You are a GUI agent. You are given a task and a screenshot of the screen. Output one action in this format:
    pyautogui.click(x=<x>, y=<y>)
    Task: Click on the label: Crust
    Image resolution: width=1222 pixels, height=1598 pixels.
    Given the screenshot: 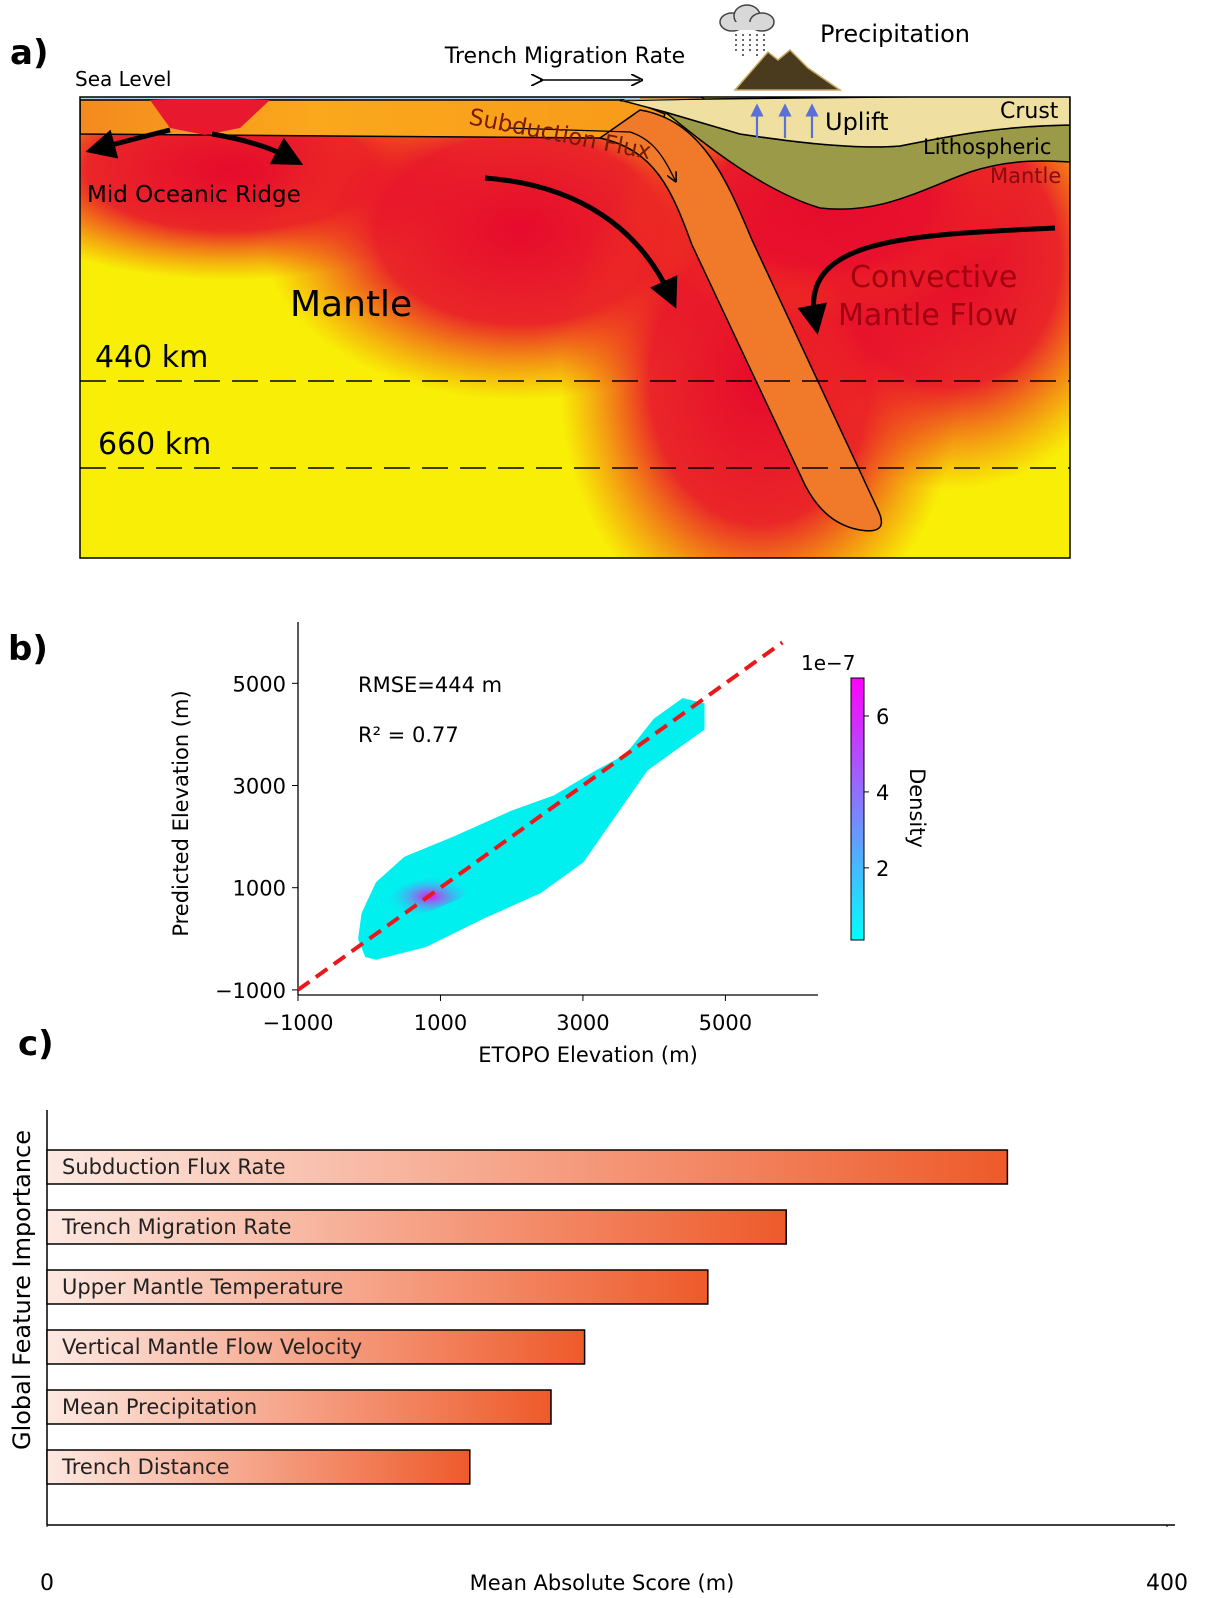 What is the action you would take?
    pyautogui.click(x=1029, y=111)
    